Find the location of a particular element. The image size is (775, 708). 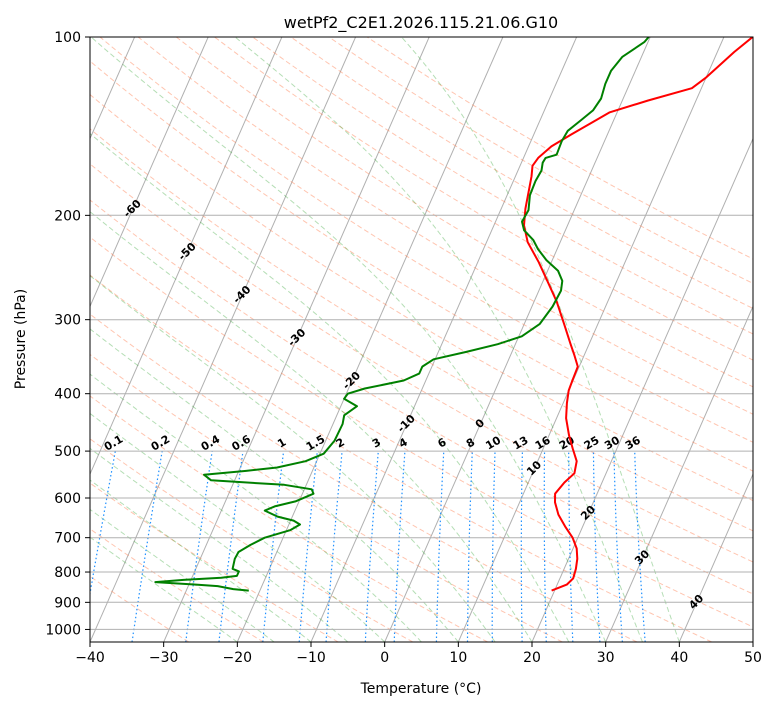

y-tick-label: 600 is located at coordinates (67, 499).